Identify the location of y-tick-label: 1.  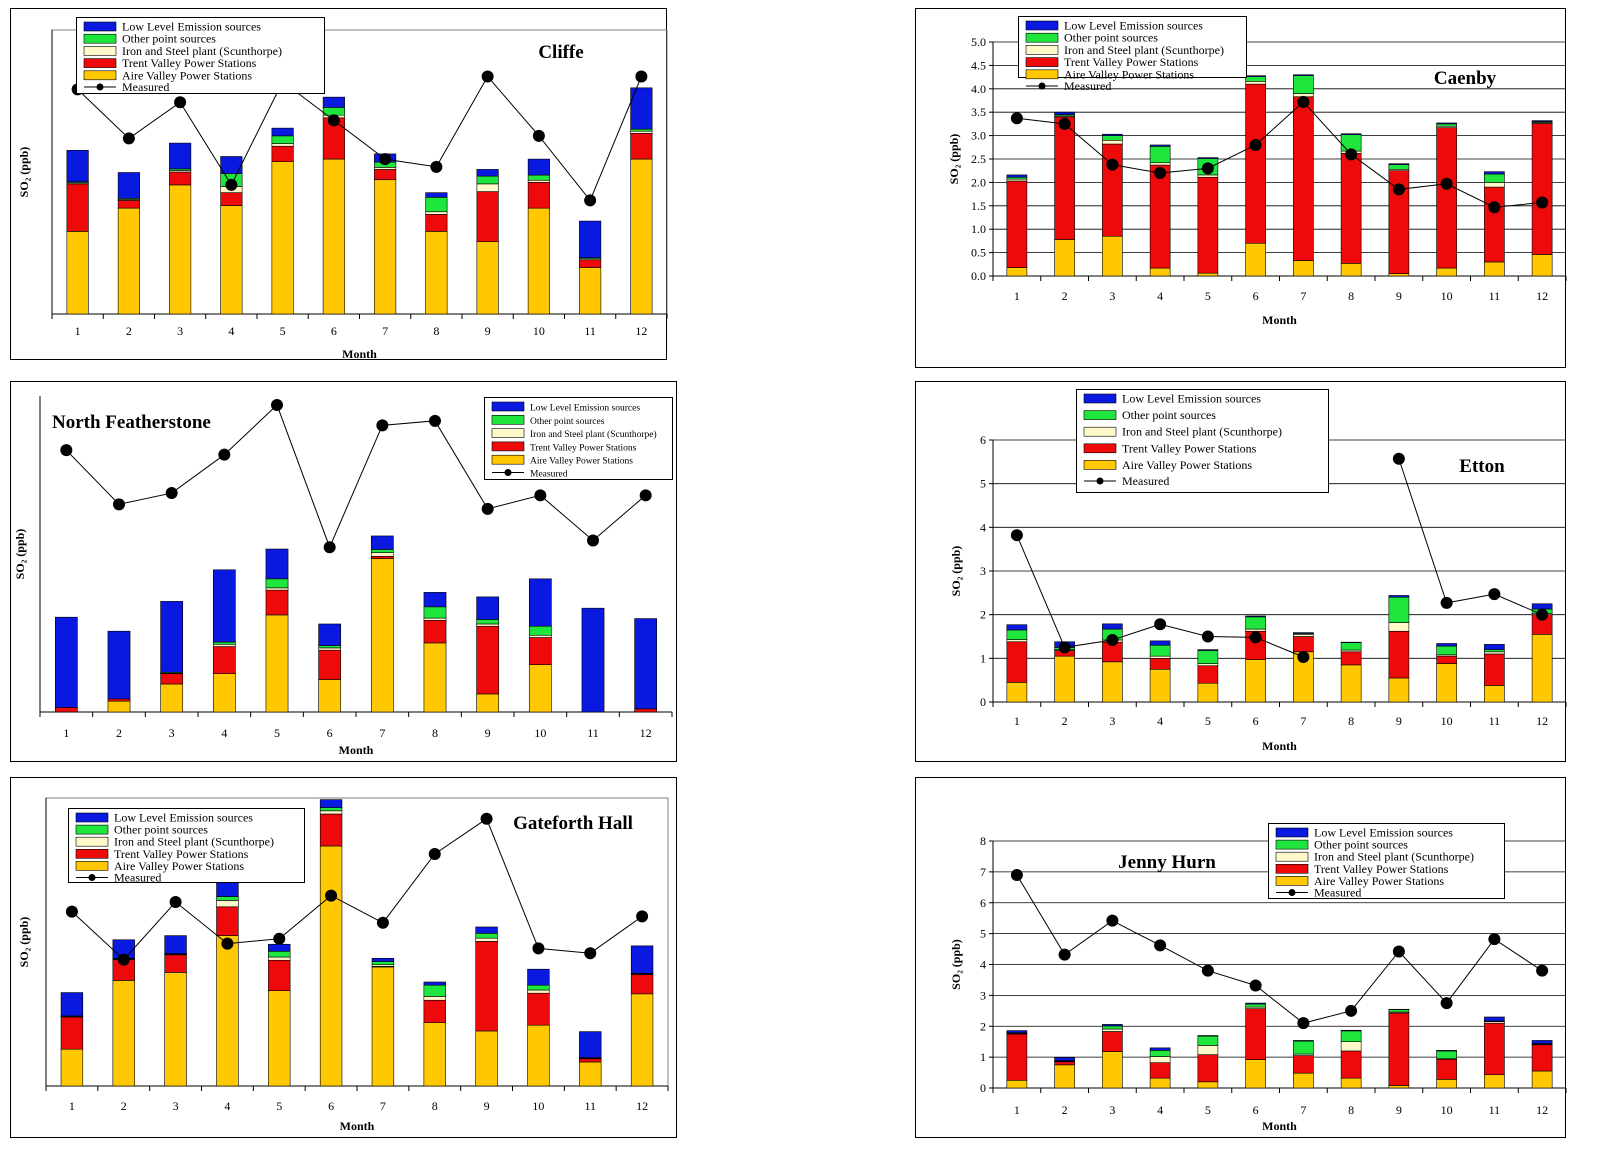
(983, 658).